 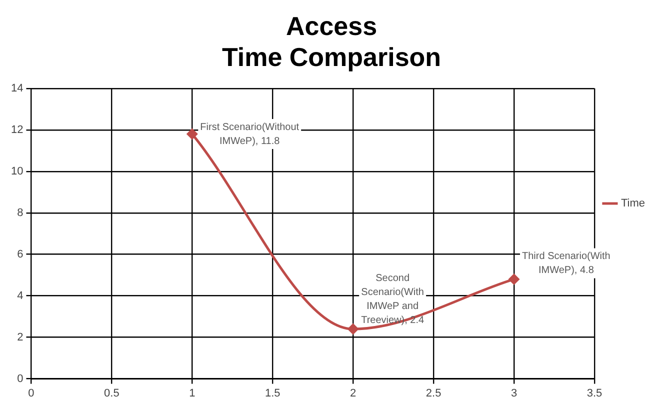 I want to click on x-tick-label: 2.5, so click(x=434, y=393).